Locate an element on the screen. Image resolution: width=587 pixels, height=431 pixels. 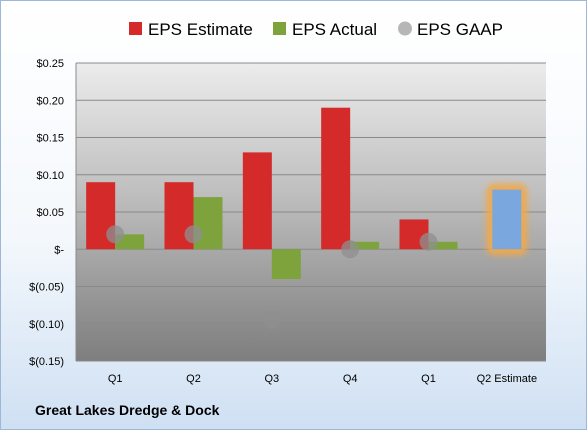
legend-label: EPS Actual is located at coordinates (334, 29).